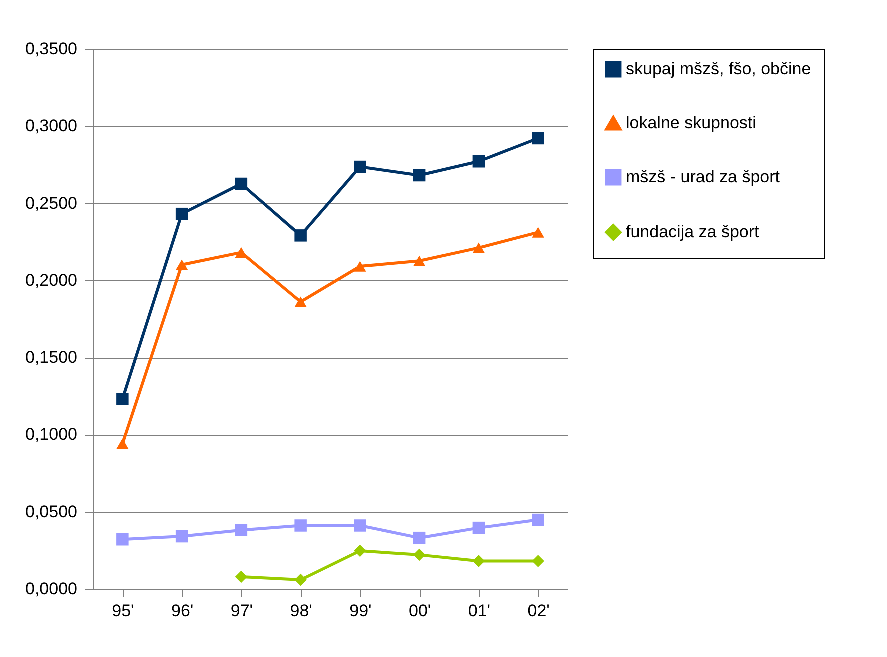 Image resolution: width=887 pixels, height=657 pixels. What do you see at coordinates (52, 126) in the screenshot?
I see `y-tick-label: 0,3000` at bounding box center [52, 126].